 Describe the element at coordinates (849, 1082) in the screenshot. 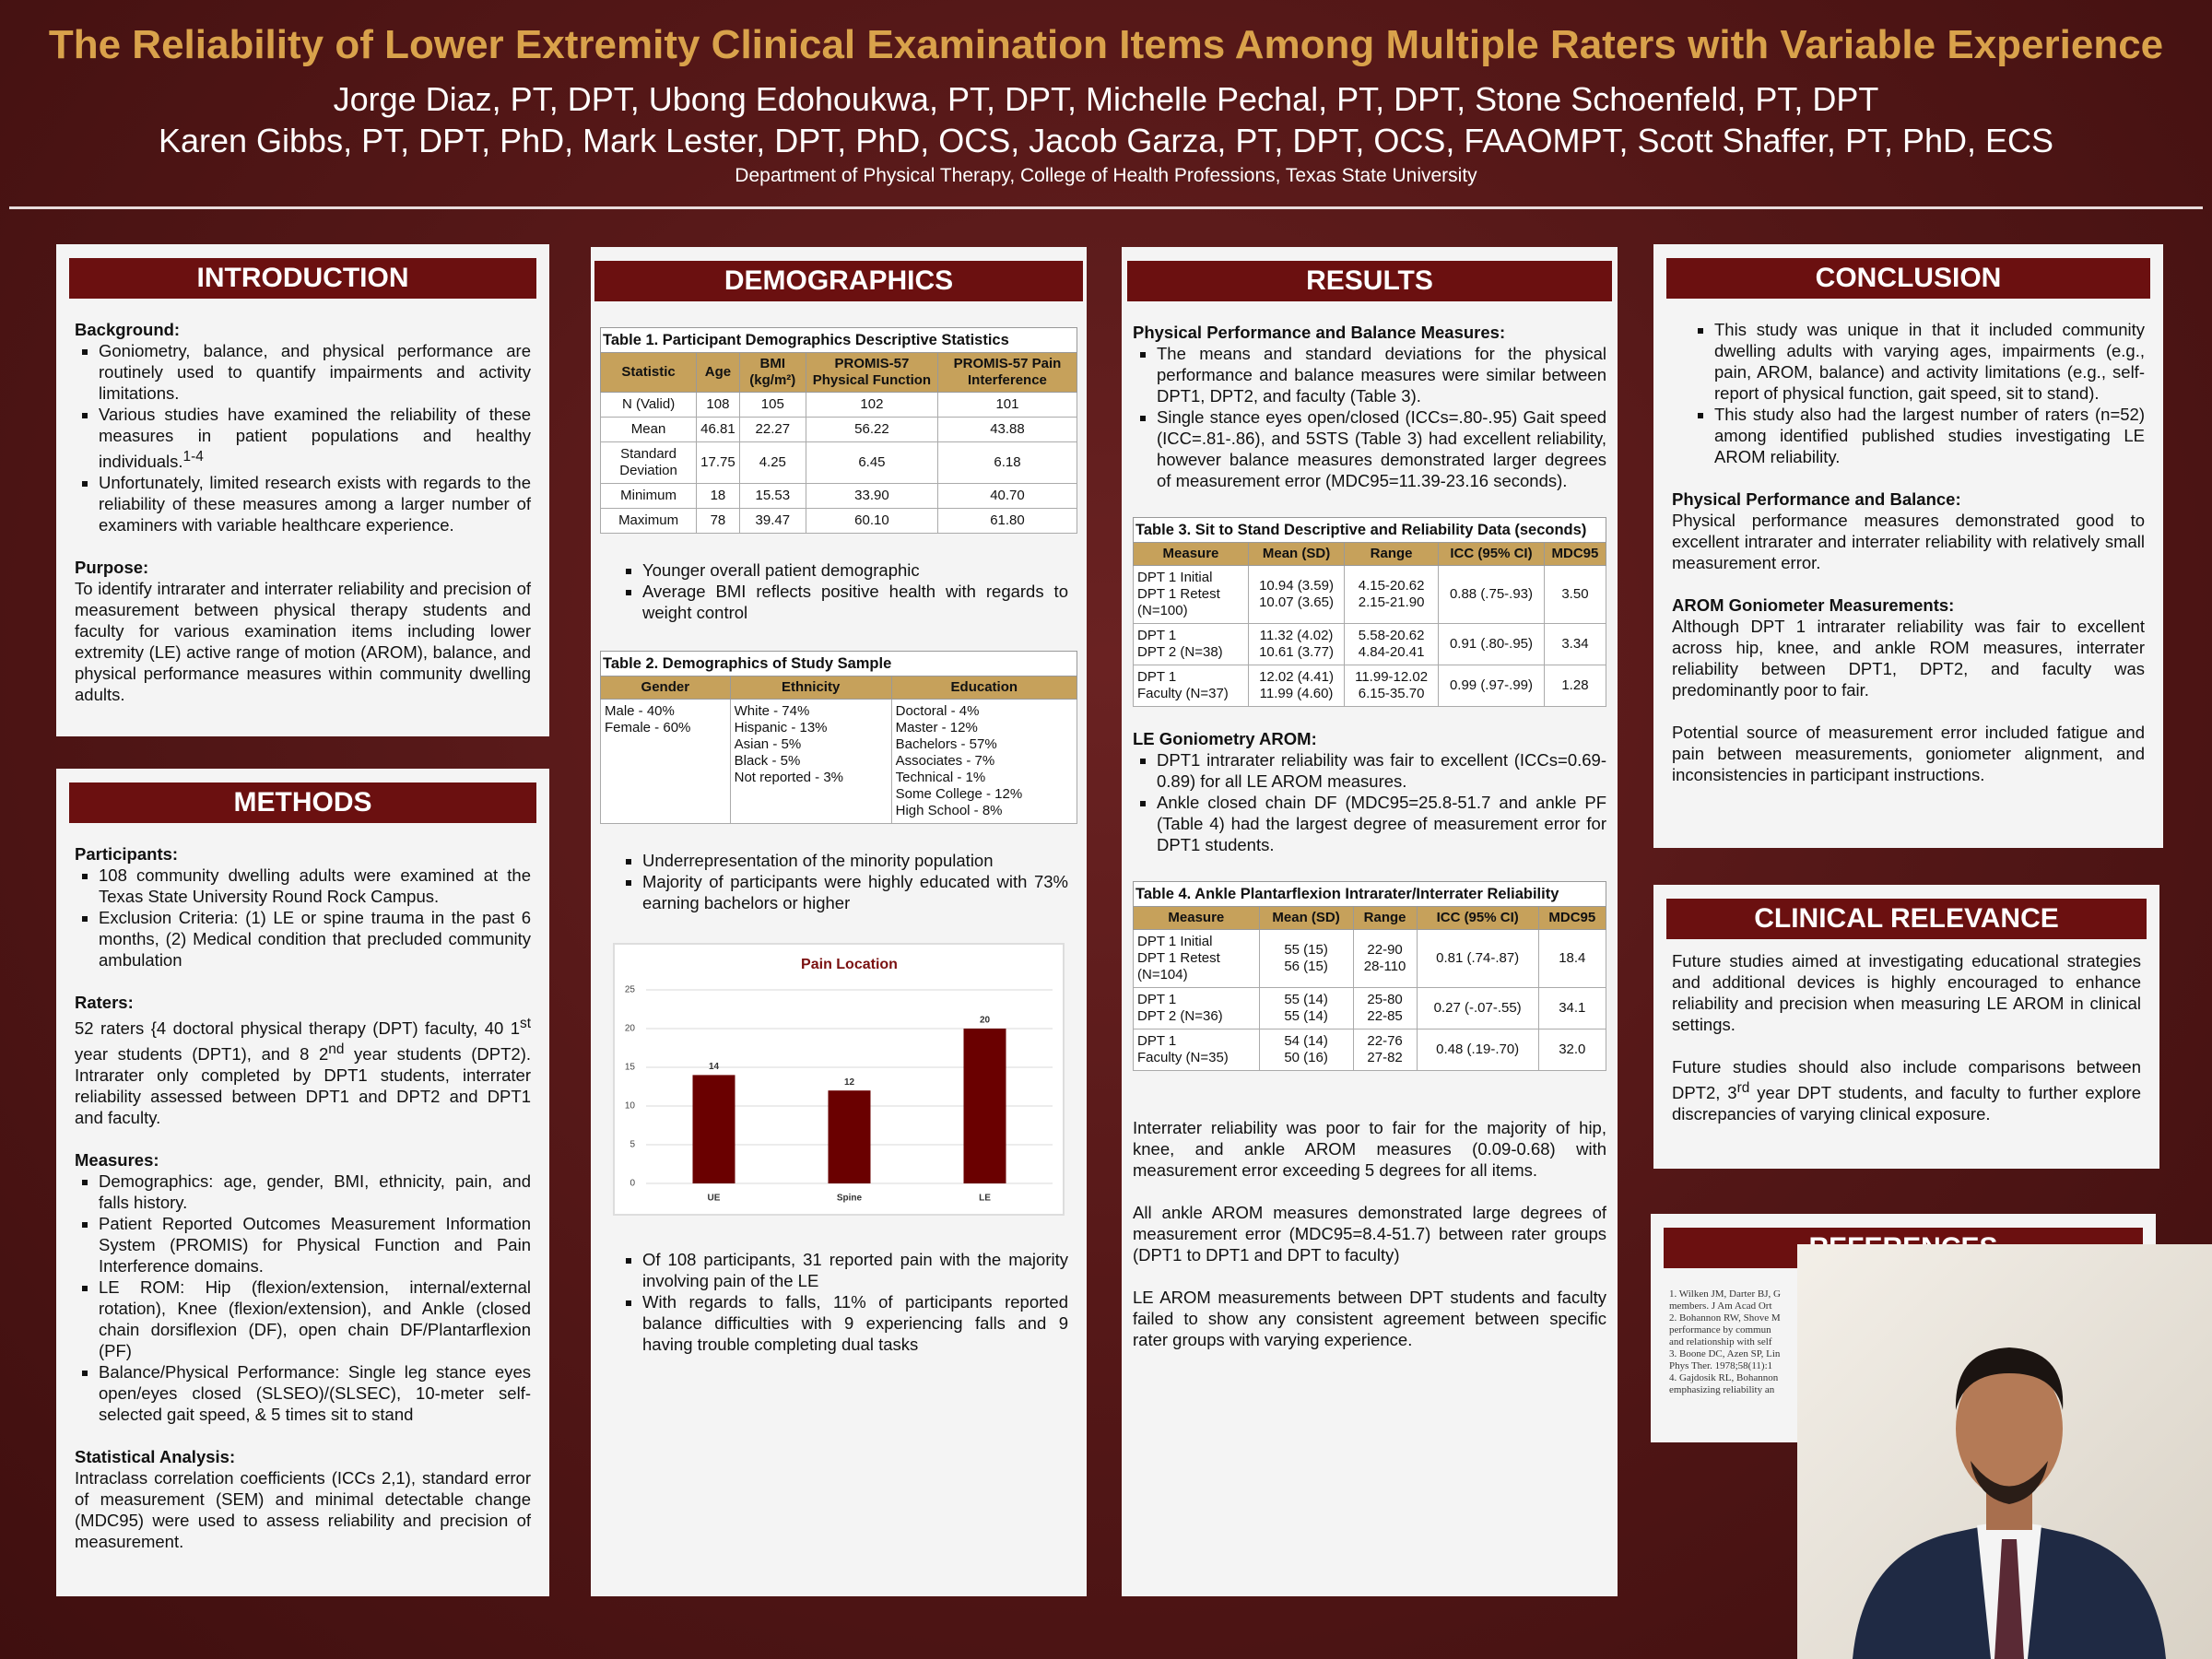

I see `data-label: 12` at that location.